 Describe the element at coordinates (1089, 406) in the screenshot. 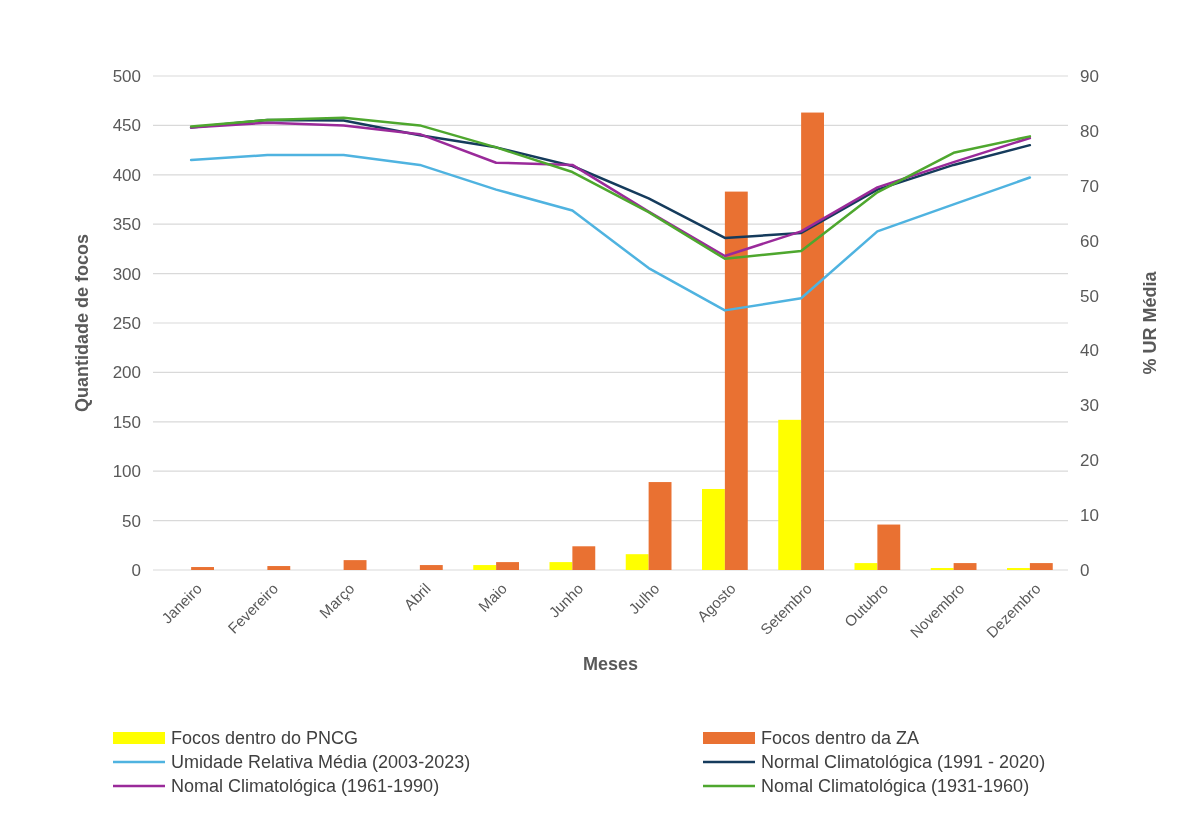

I see `y2-tick-label: 30` at that location.